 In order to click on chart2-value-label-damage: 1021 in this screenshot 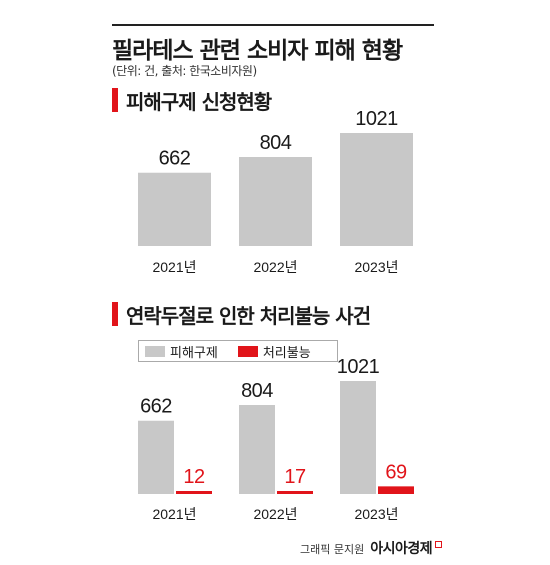, I will do `click(358, 367)`.